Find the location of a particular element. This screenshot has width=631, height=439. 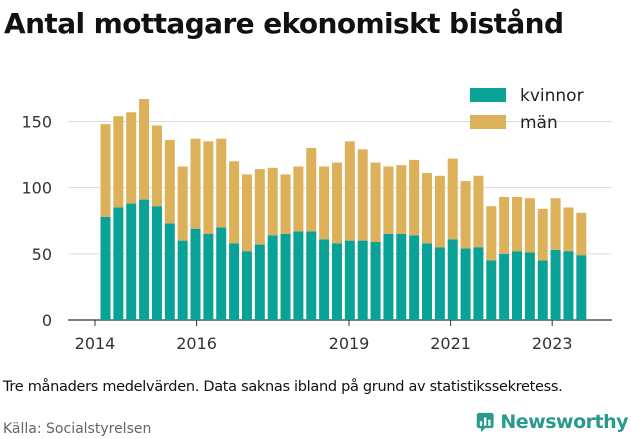

y-tick-label: 0 is located at coordinates (47, 320).